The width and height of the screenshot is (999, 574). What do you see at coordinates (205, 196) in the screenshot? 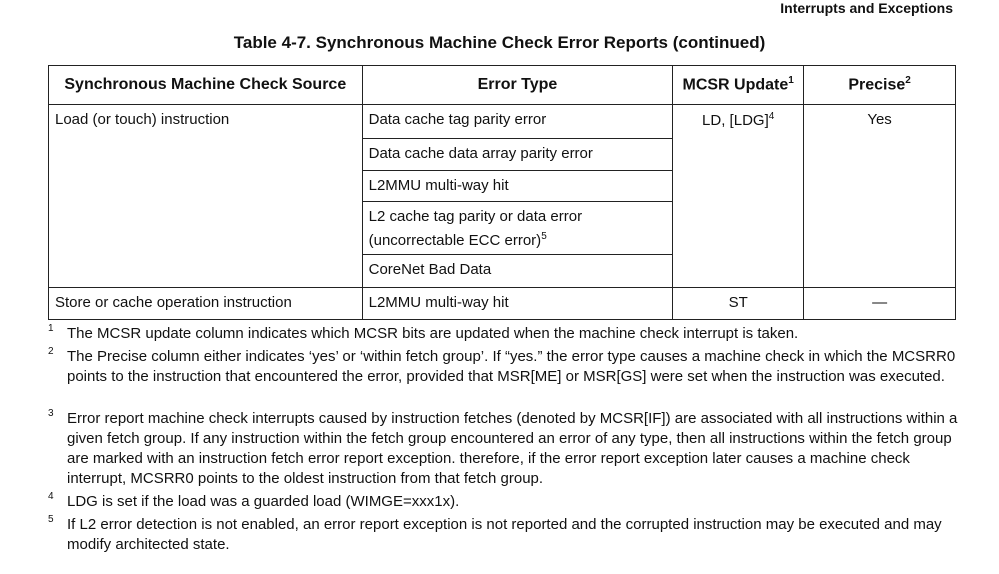
I see `source-cell: Load (or touch) instruction` at bounding box center [205, 196].